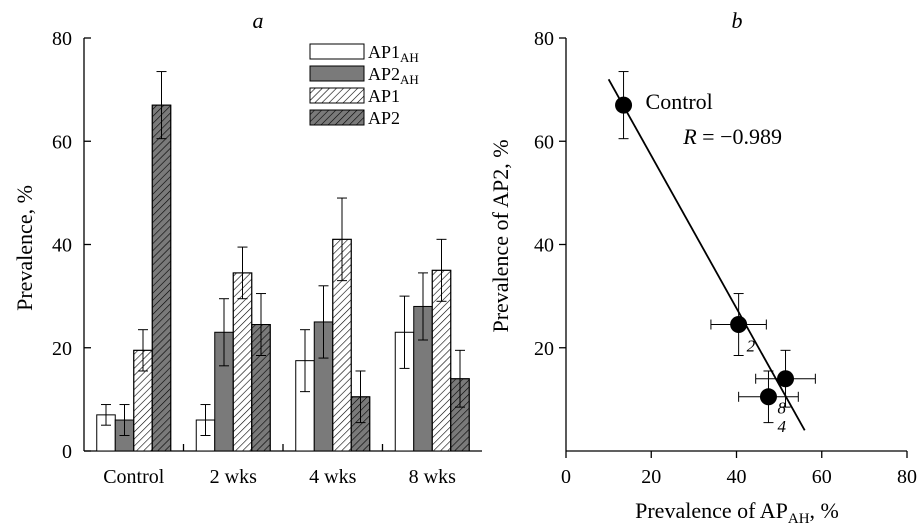  I want to click on panel-b-label: b, so click(737, 20).